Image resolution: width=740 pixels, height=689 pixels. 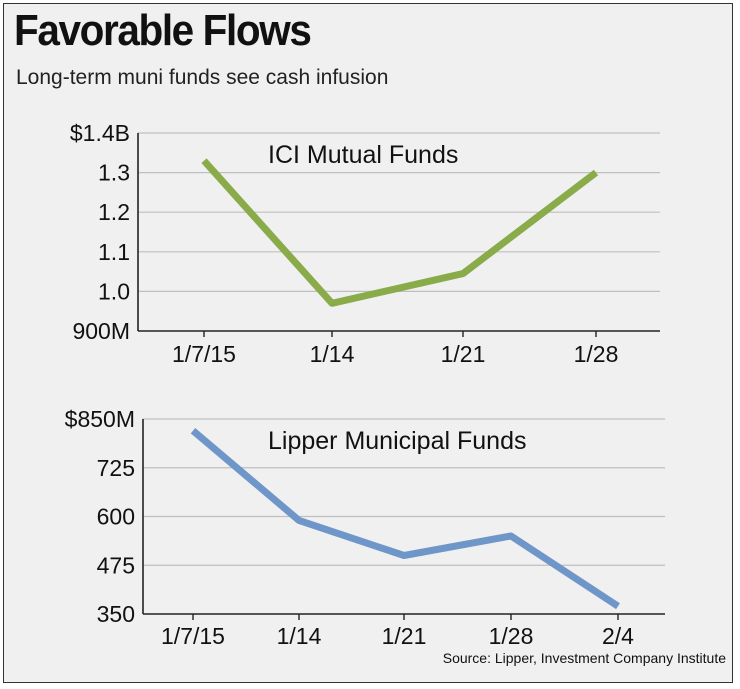 I want to click on page-title: Favorable Flows, so click(x=163, y=30).